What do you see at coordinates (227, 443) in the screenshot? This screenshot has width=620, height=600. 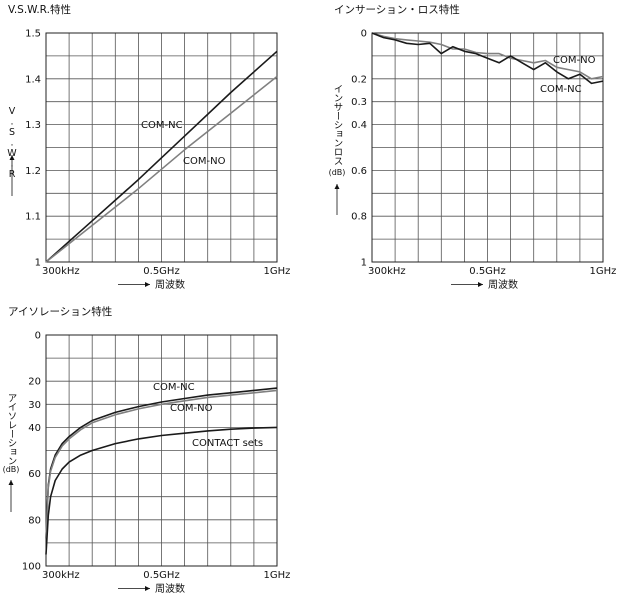 I see `series-label: CONTACT sets` at bounding box center [227, 443].